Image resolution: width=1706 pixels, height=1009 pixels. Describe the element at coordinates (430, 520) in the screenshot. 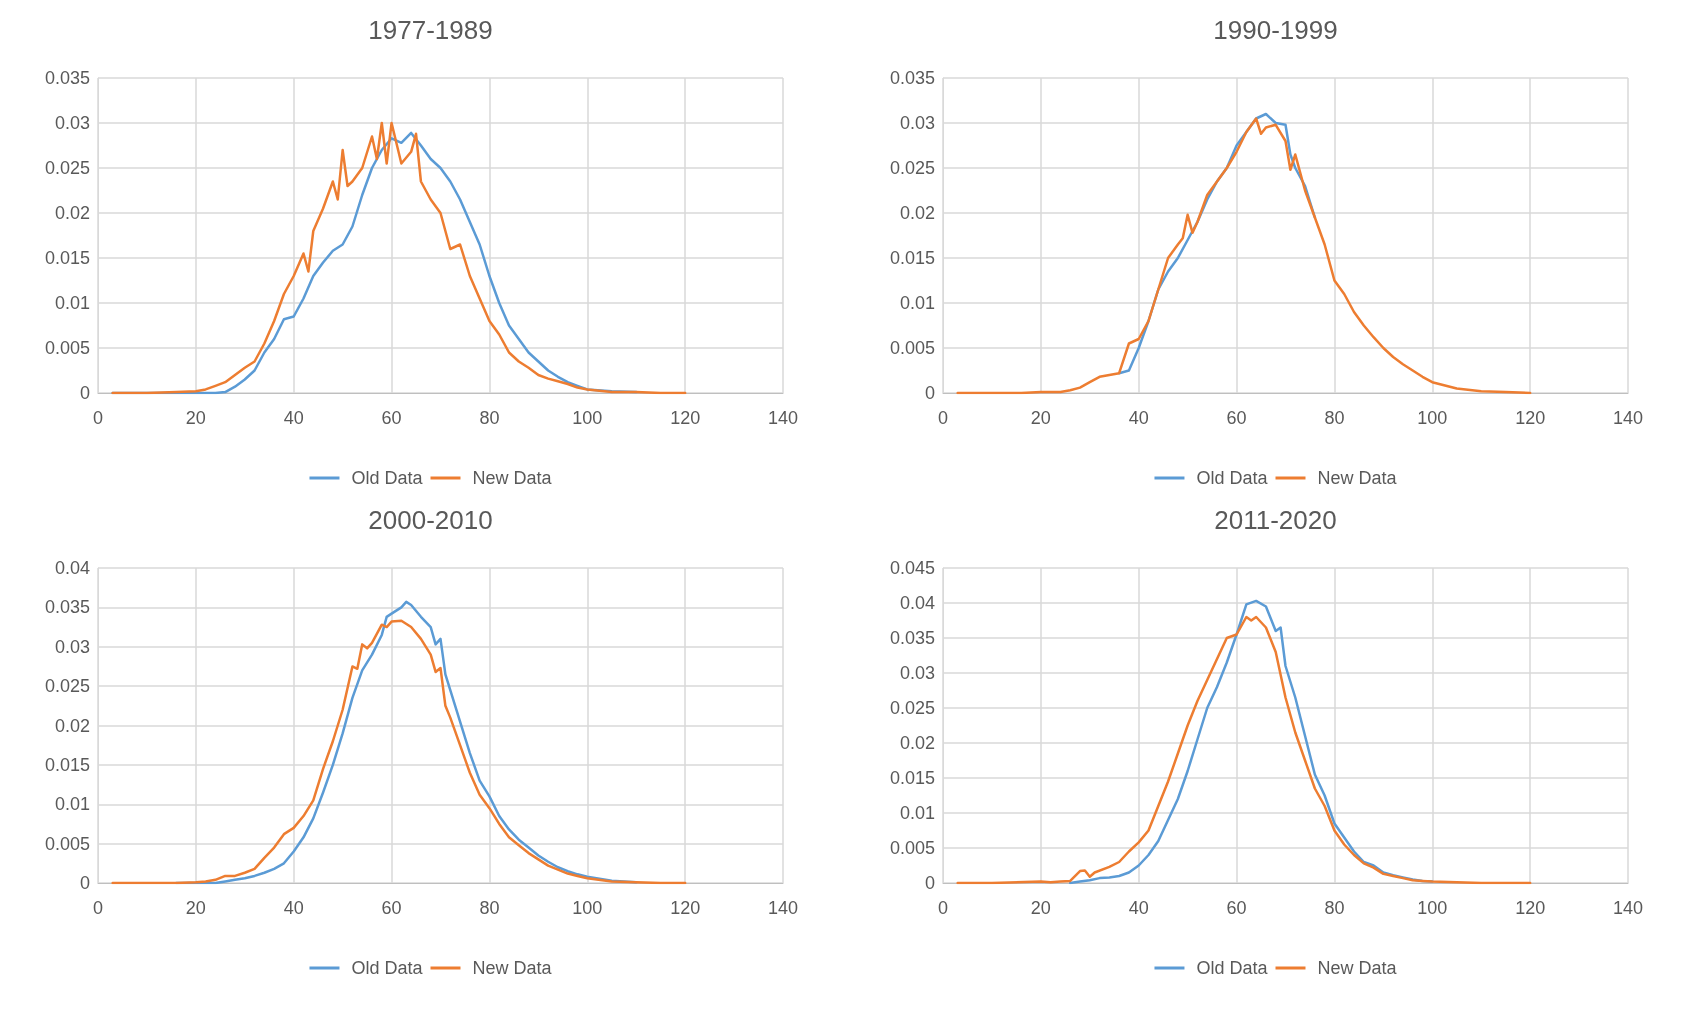

I see `chart-title: 2000-2010` at that location.